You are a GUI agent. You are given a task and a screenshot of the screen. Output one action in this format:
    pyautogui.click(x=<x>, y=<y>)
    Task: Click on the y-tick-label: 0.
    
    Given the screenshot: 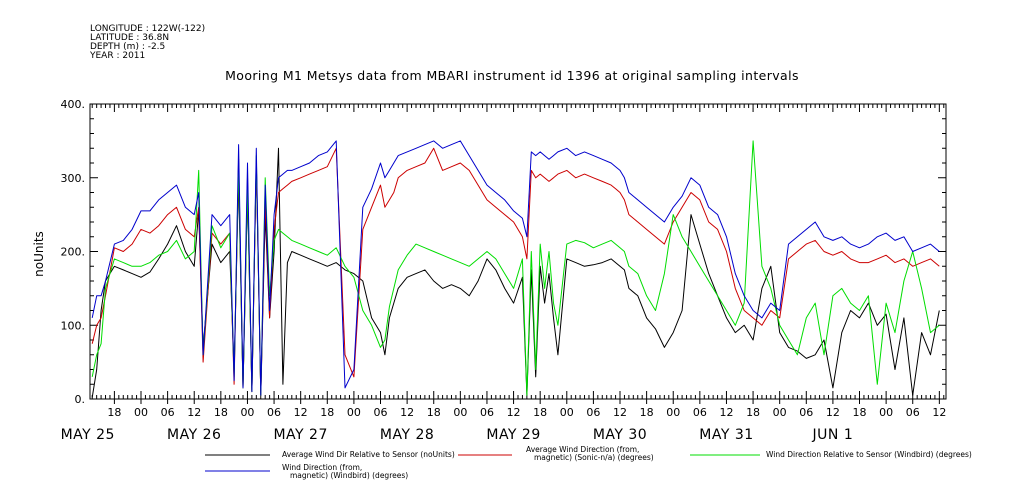 What is the action you would take?
    pyautogui.click(x=80, y=399)
    